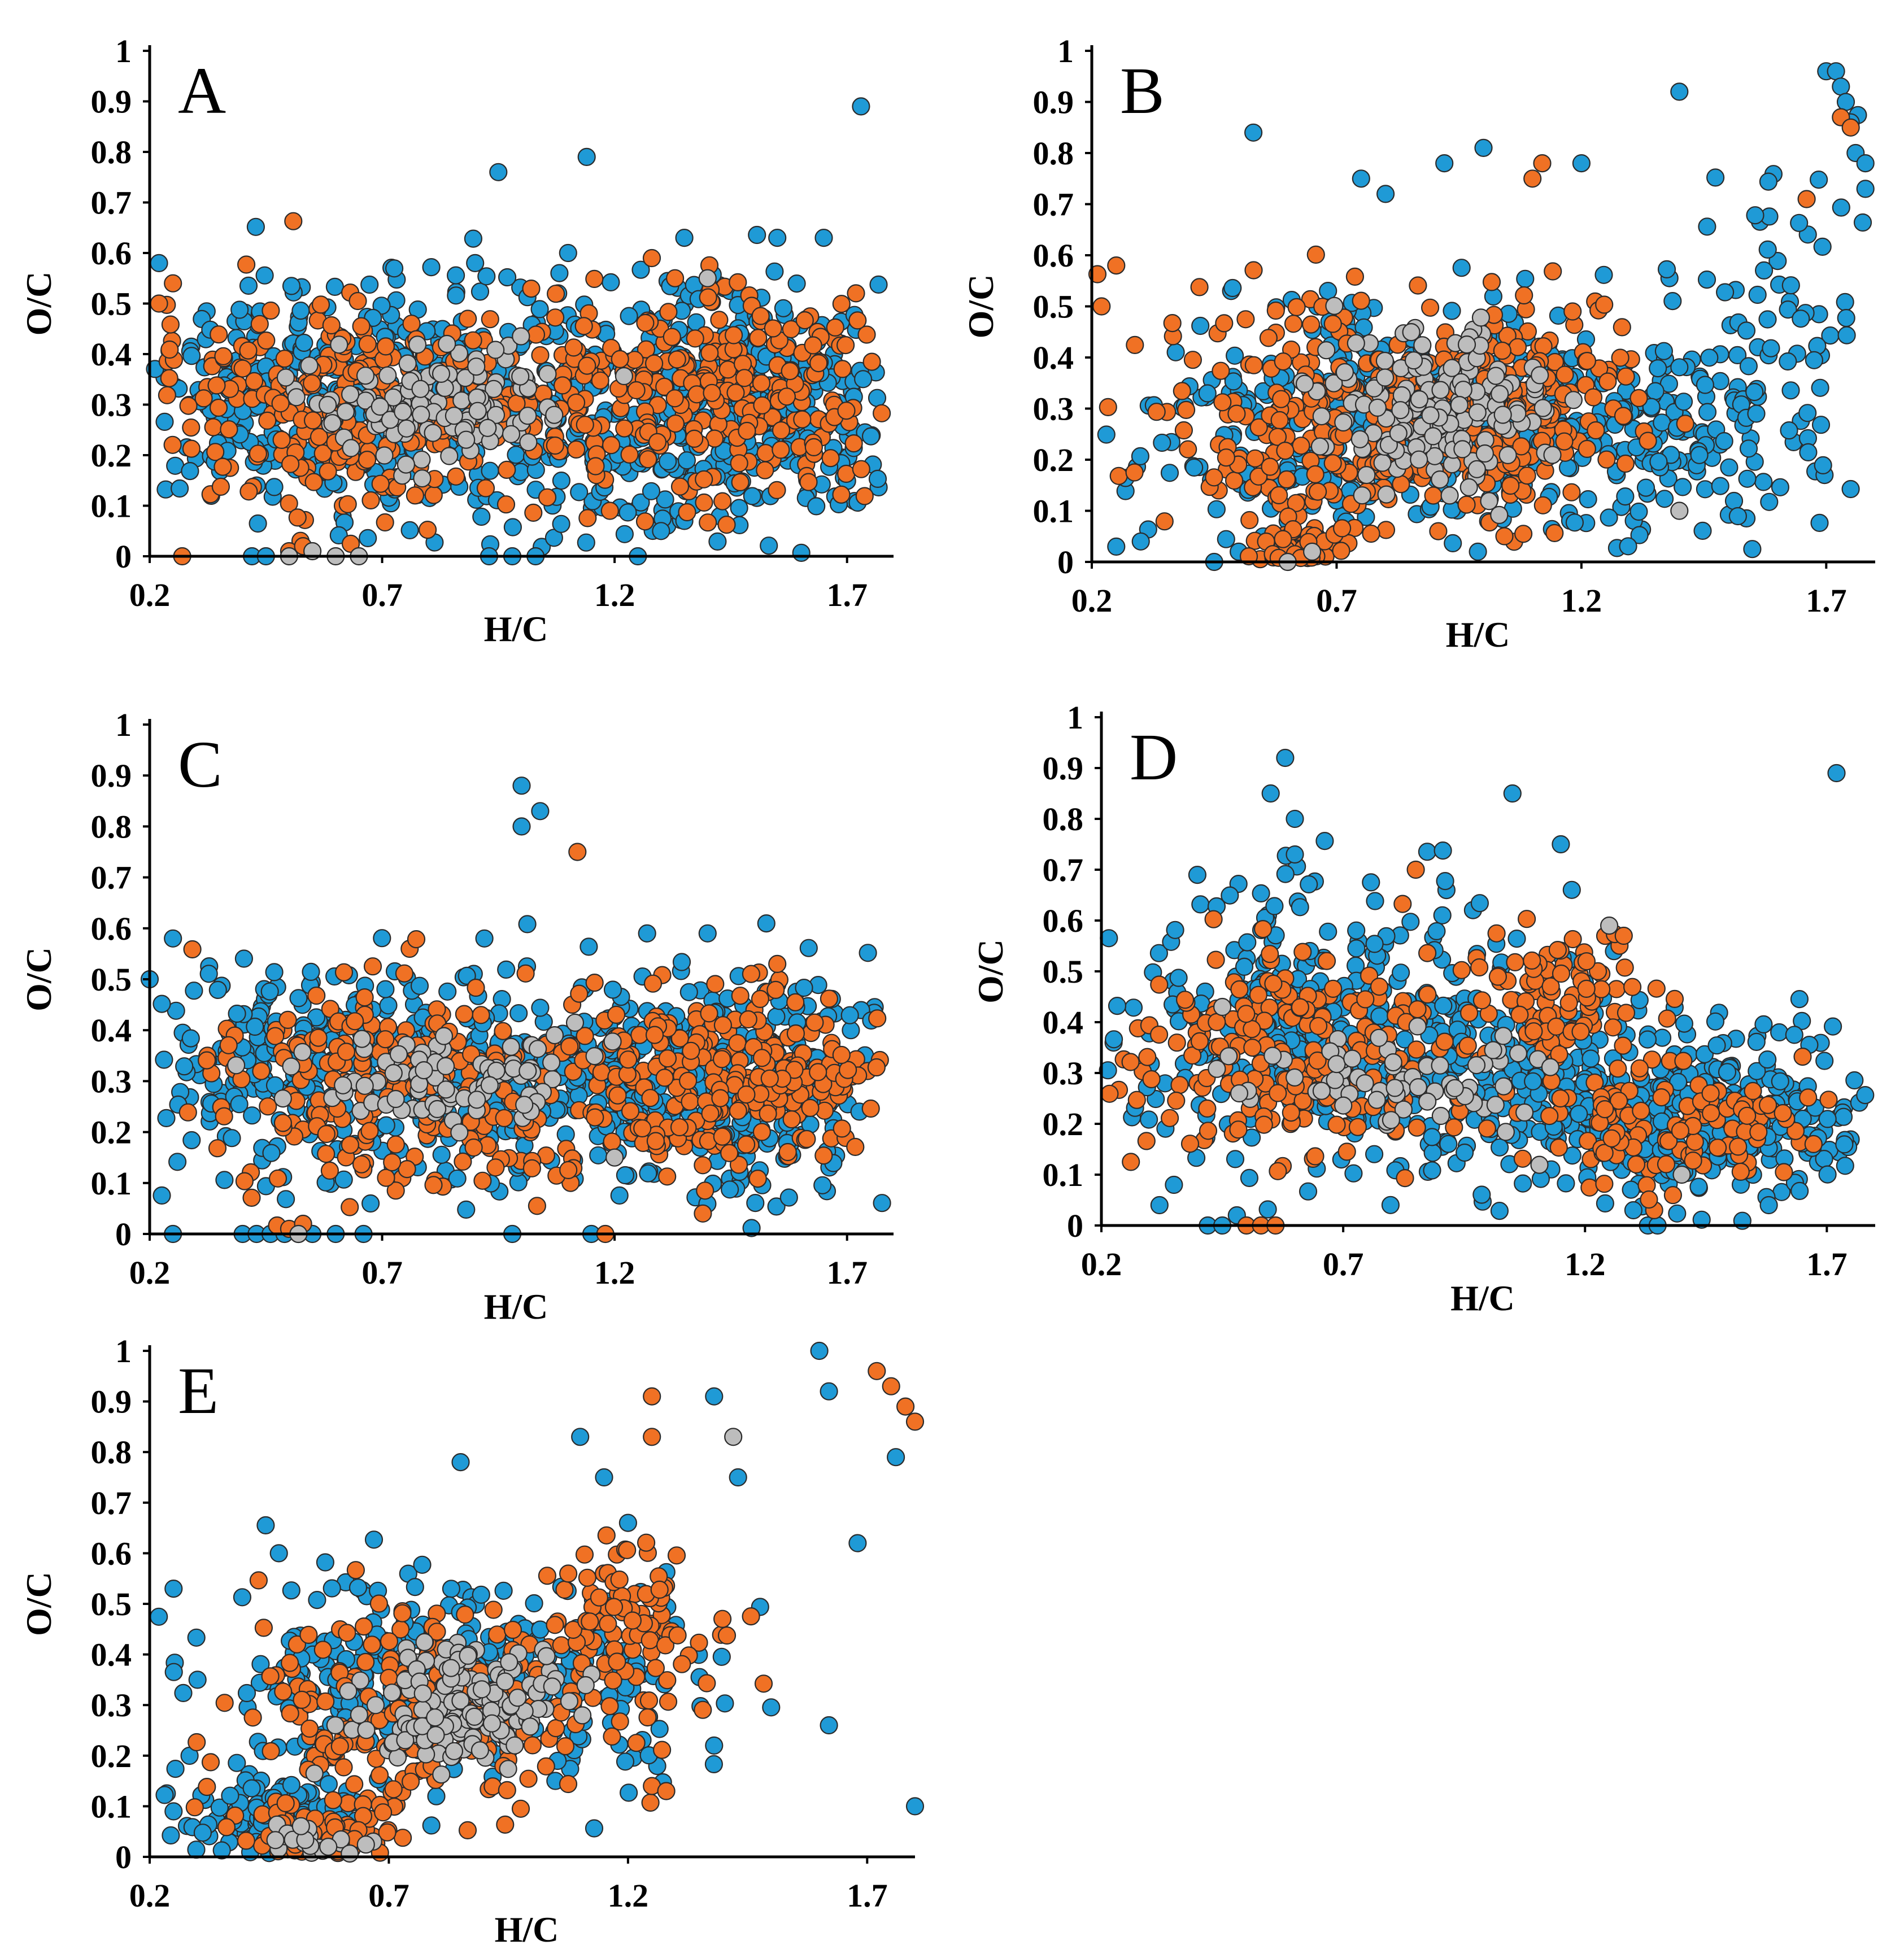 Image resolution: width=1904 pixels, height=1954 pixels. What do you see at coordinates (111, 304) in the screenshot?
I see `y-tick-label: 0.5` at bounding box center [111, 304].